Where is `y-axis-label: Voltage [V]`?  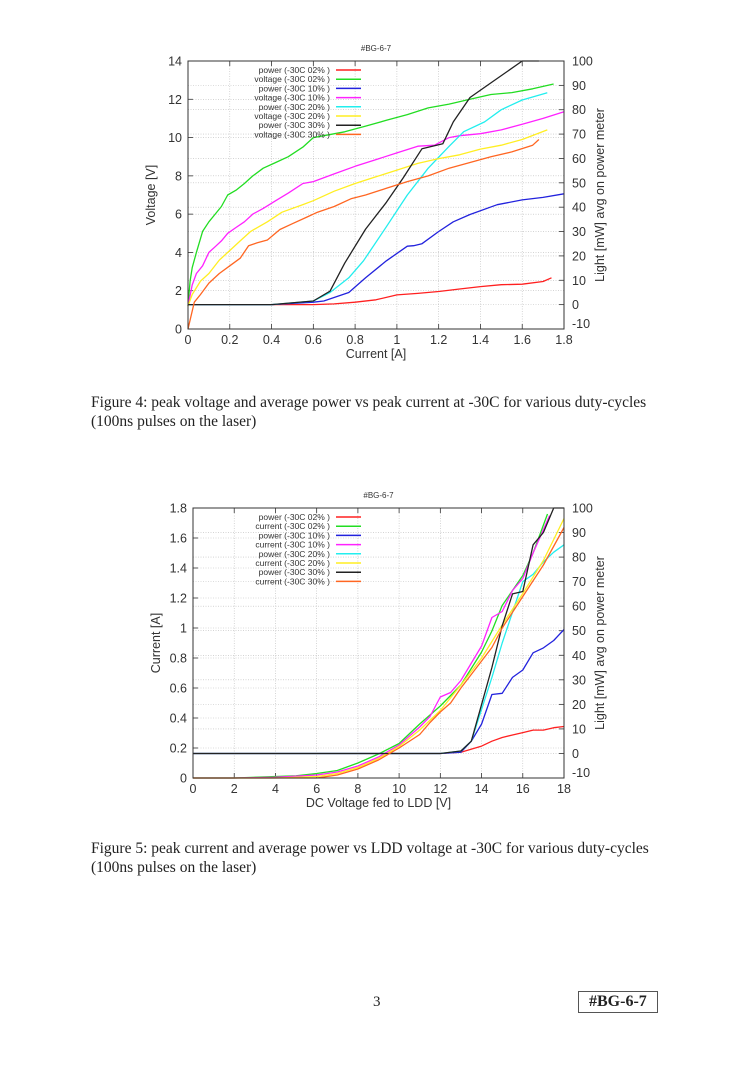
y-axis-label: Voltage [V] is located at coordinates (151, 195).